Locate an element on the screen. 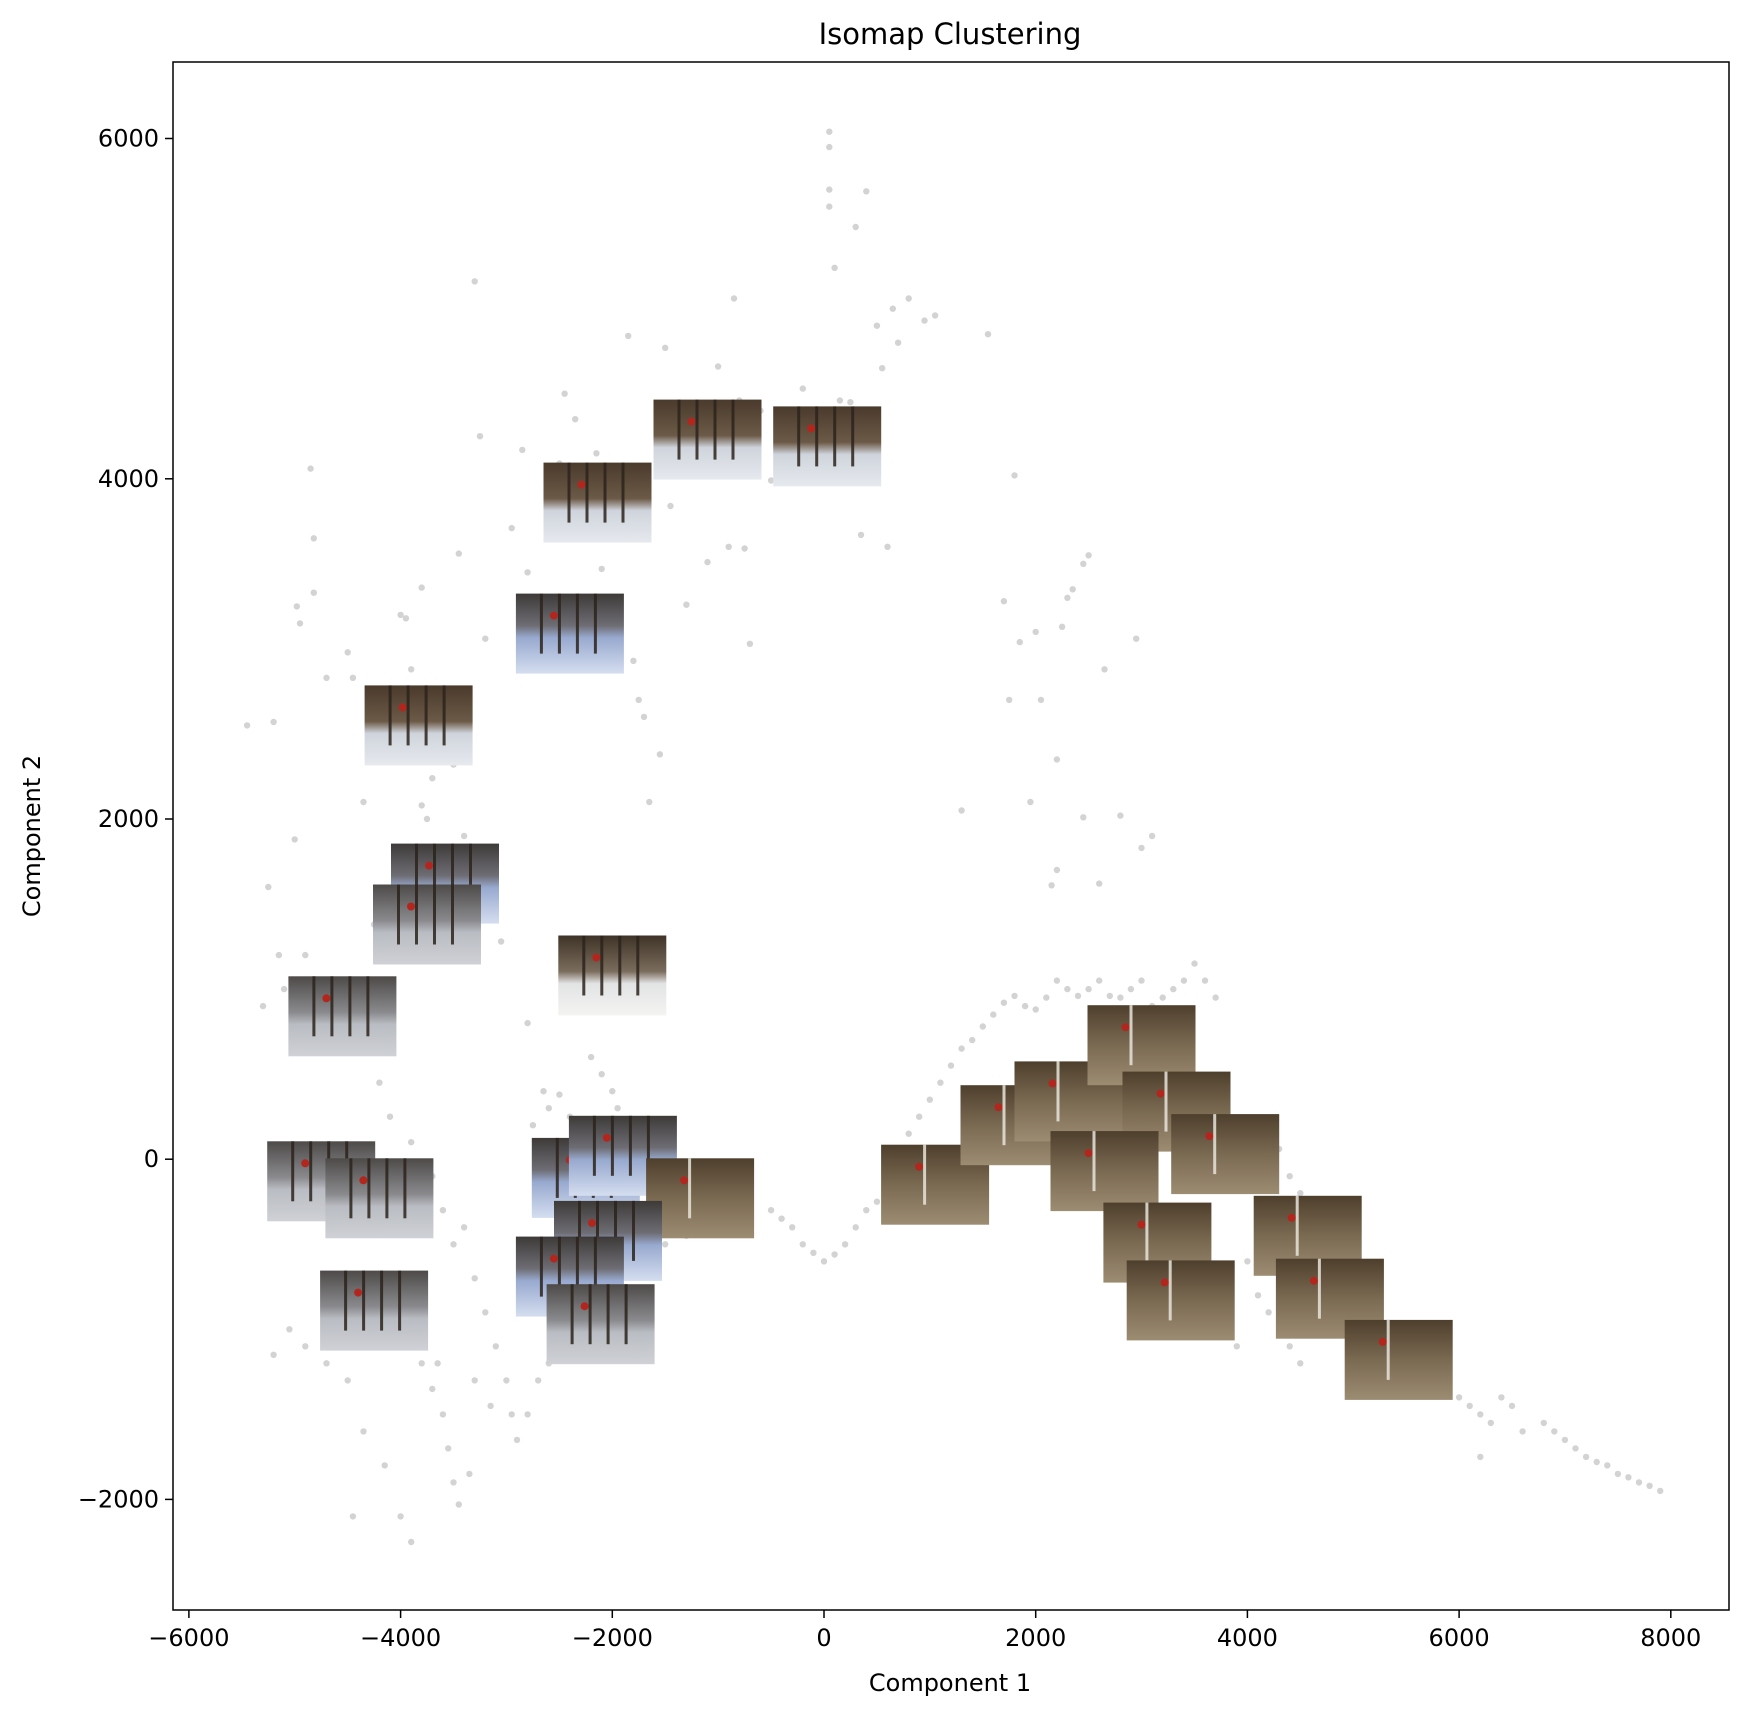 This screenshot has width=1742, height=1709. x-tick-label: 4000 is located at coordinates (1247, 1638).